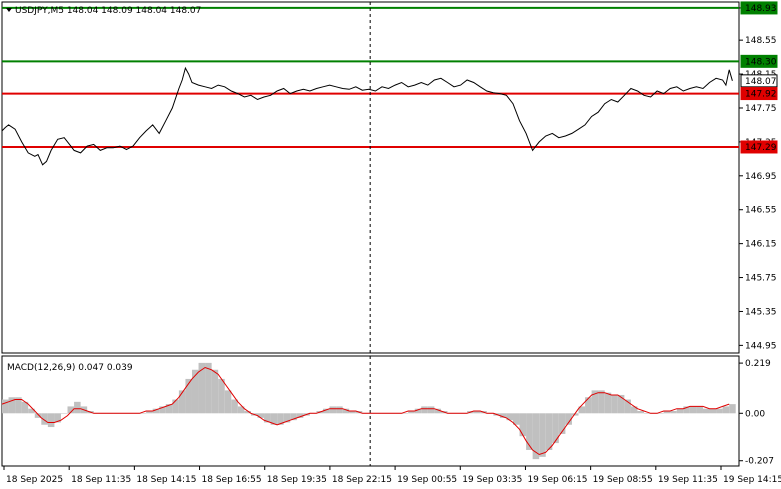 The image size is (781, 489). What do you see at coordinates (297, 480) in the screenshot?
I see `time-tick-label: 18 Sep 19:35` at bounding box center [297, 480].